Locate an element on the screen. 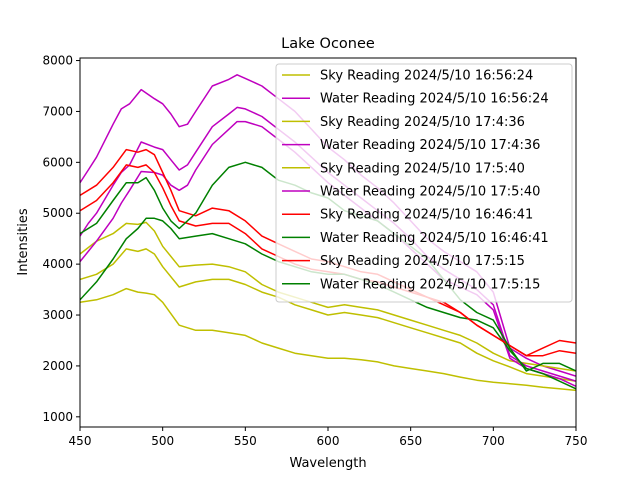  x-axis: 450 500 550 600 650 700 750 is located at coordinates (328, 437).